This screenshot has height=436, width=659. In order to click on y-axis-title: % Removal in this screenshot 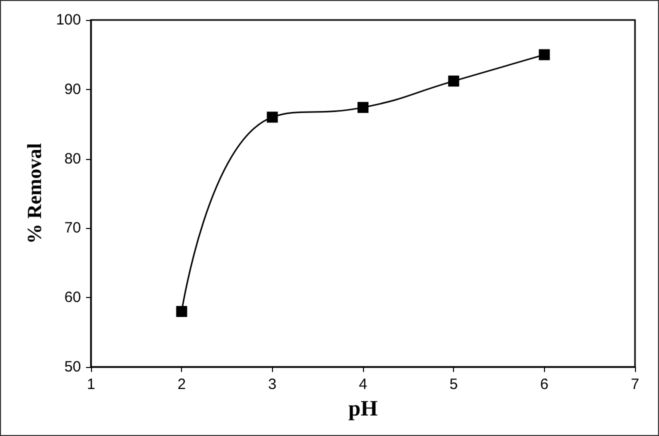, I will do `click(35, 193)`.